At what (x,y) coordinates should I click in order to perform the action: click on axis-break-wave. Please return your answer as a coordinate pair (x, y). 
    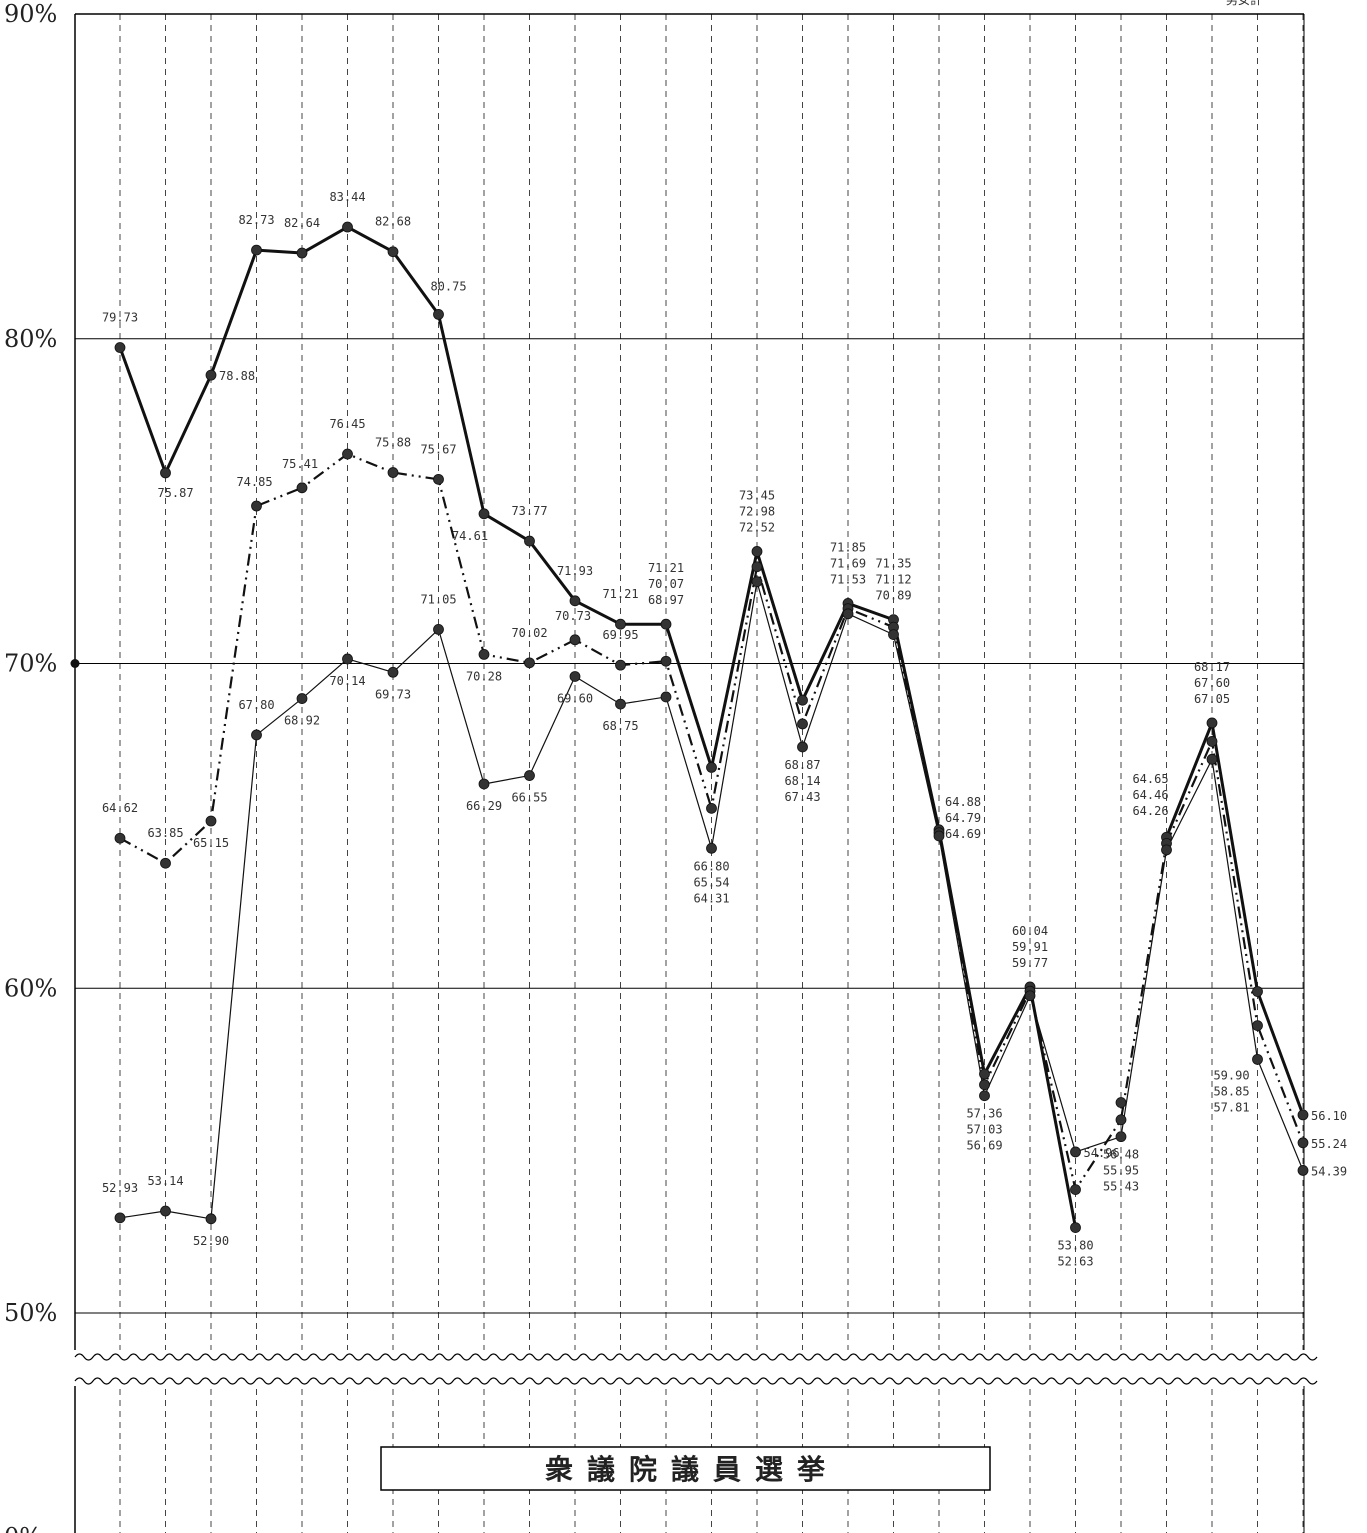
    Looking at the image, I should click on (696, 1357).